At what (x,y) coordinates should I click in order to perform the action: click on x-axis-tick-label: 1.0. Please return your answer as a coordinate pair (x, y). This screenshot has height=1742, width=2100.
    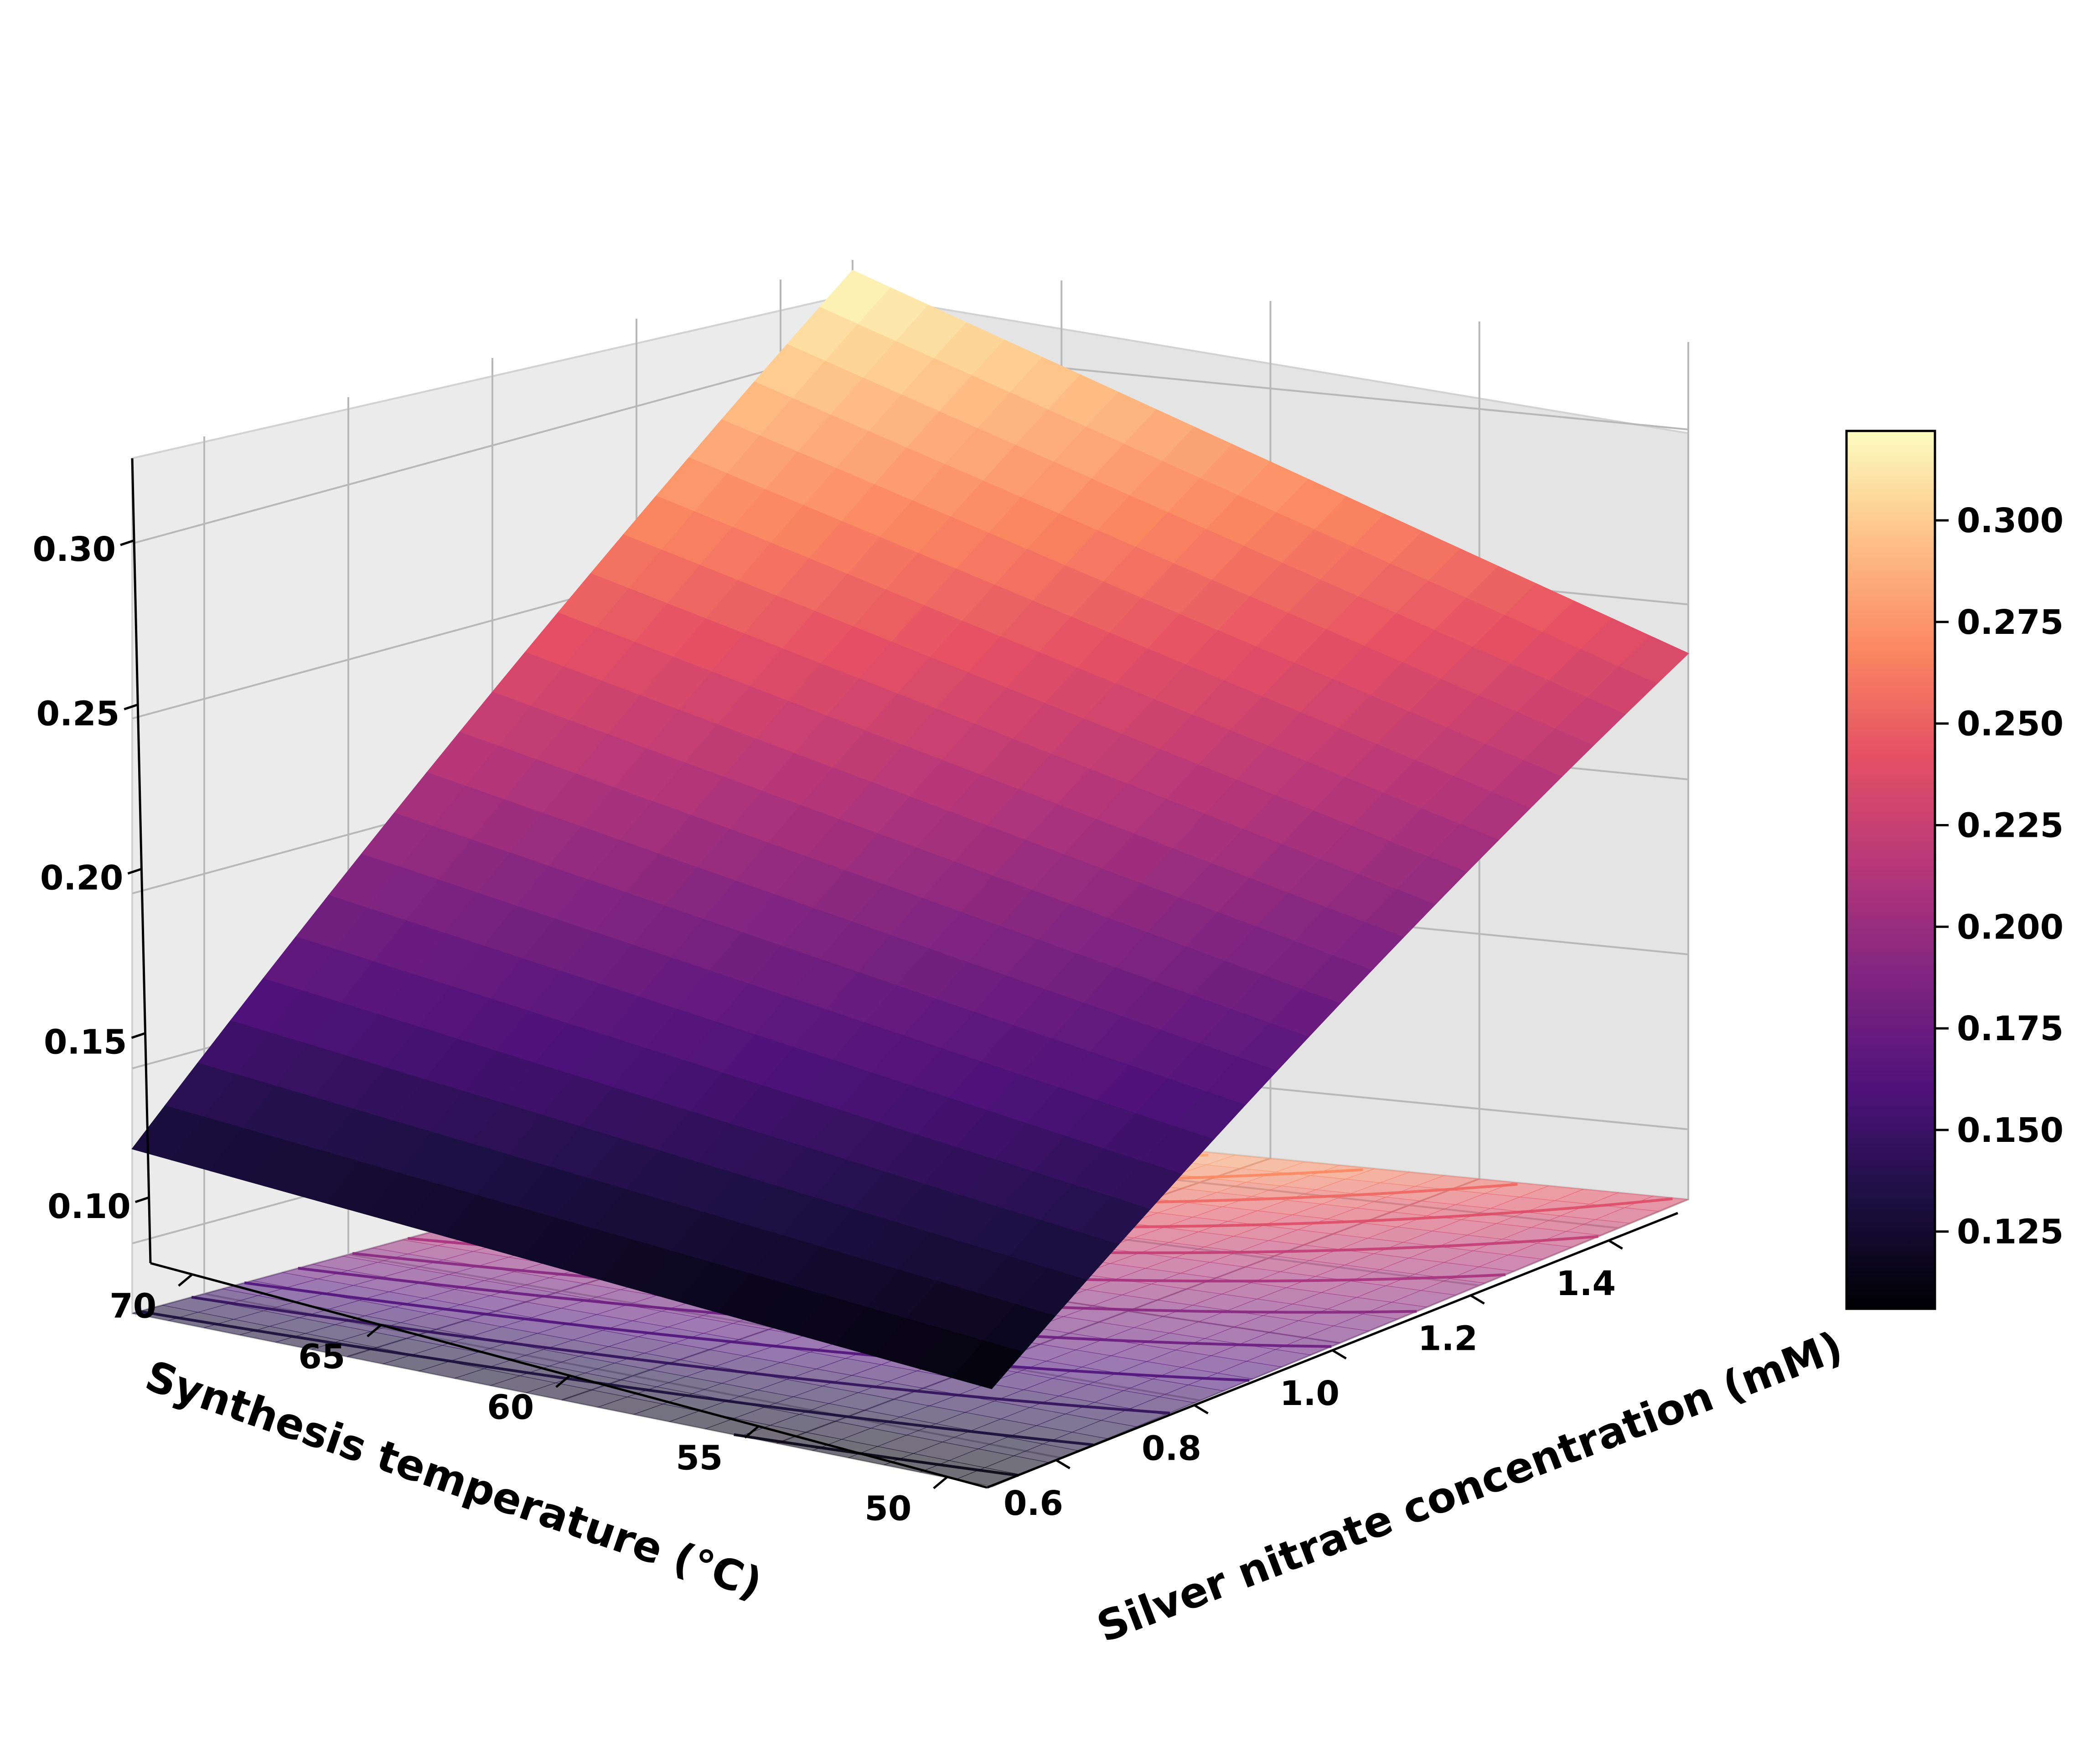
    Looking at the image, I should click on (1310, 1393).